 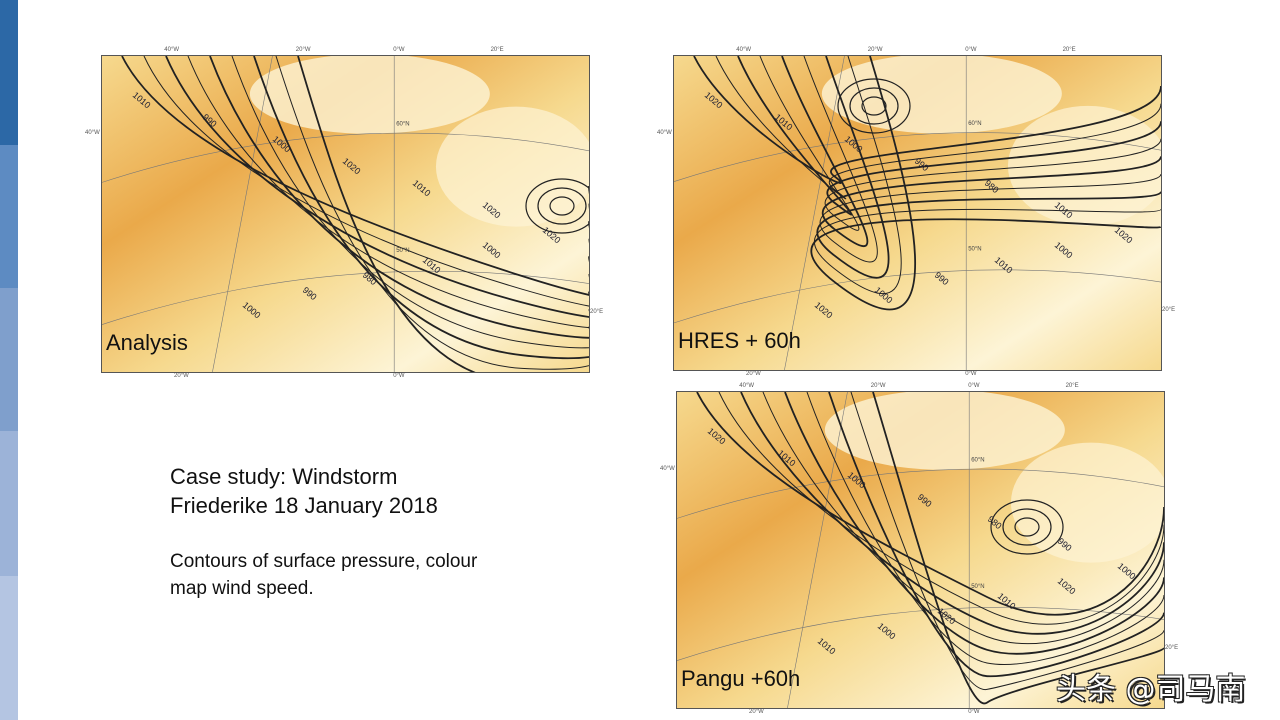 What do you see at coordinates (242, 588) in the screenshot?
I see `description-line: map wind speed.` at bounding box center [242, 588].